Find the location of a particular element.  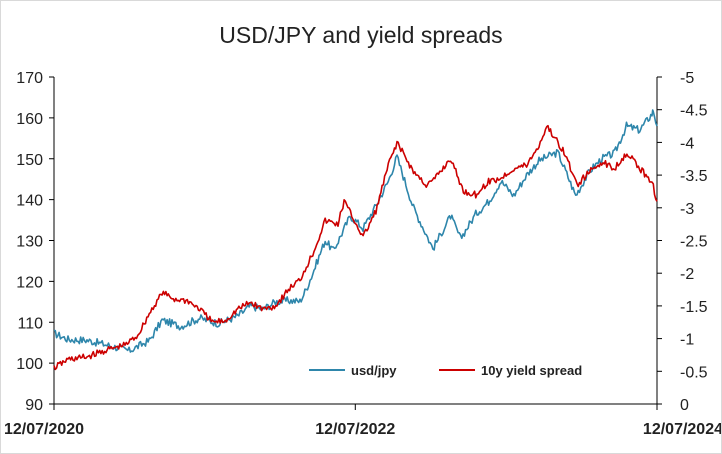

right-tick-label: -4.5 is located at coordinates (694, 111).